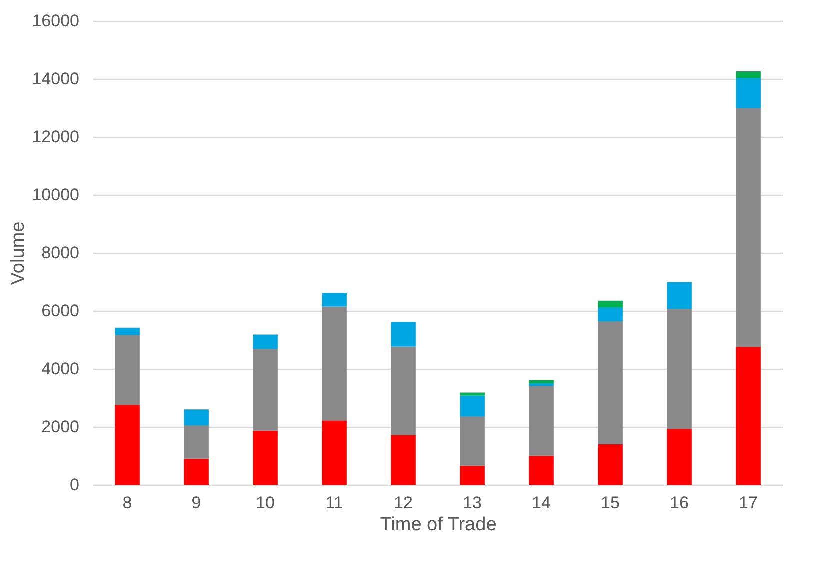 This screenshot has width=816, height=561. I want to click on x-tick-label: 13, so click(472, 503).